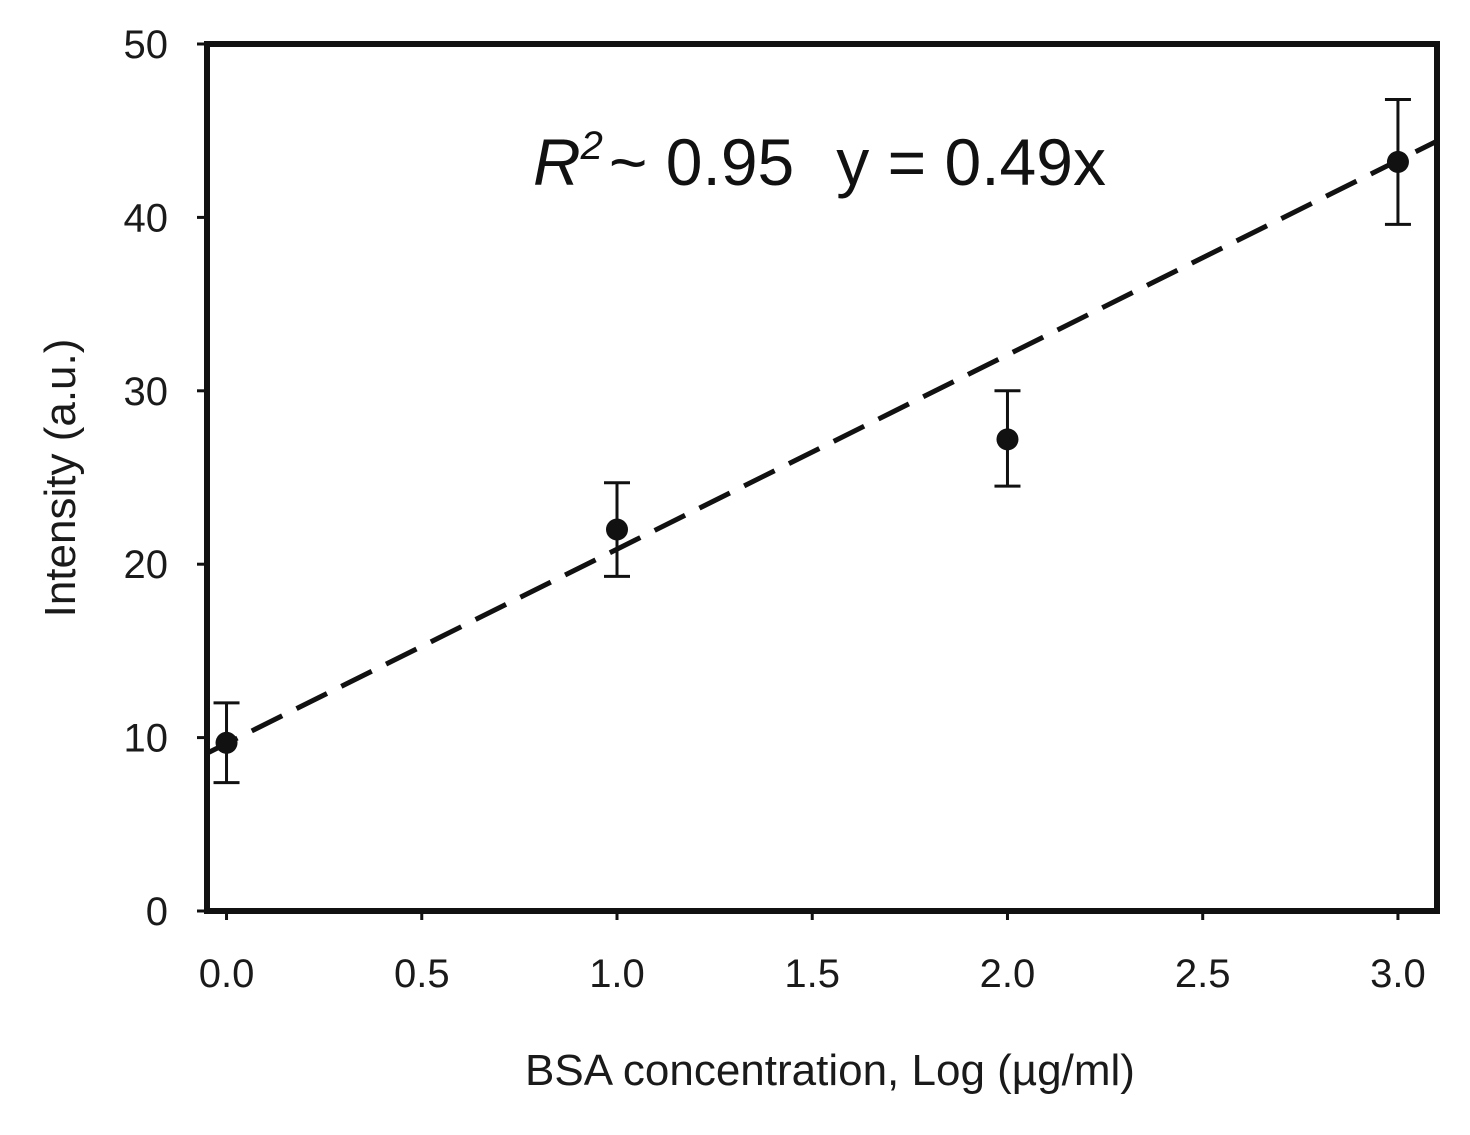  I want to click on annotation-r-value: ~ 0.95, so click(701, 162).